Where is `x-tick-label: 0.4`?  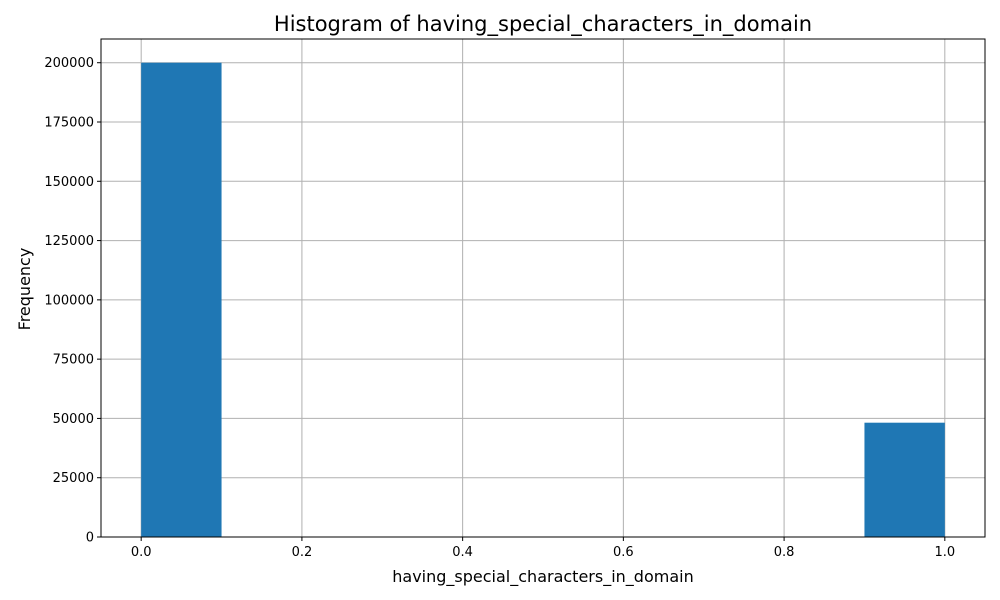 x-tick-label: 0.4 is located at coordinates (462, 552).